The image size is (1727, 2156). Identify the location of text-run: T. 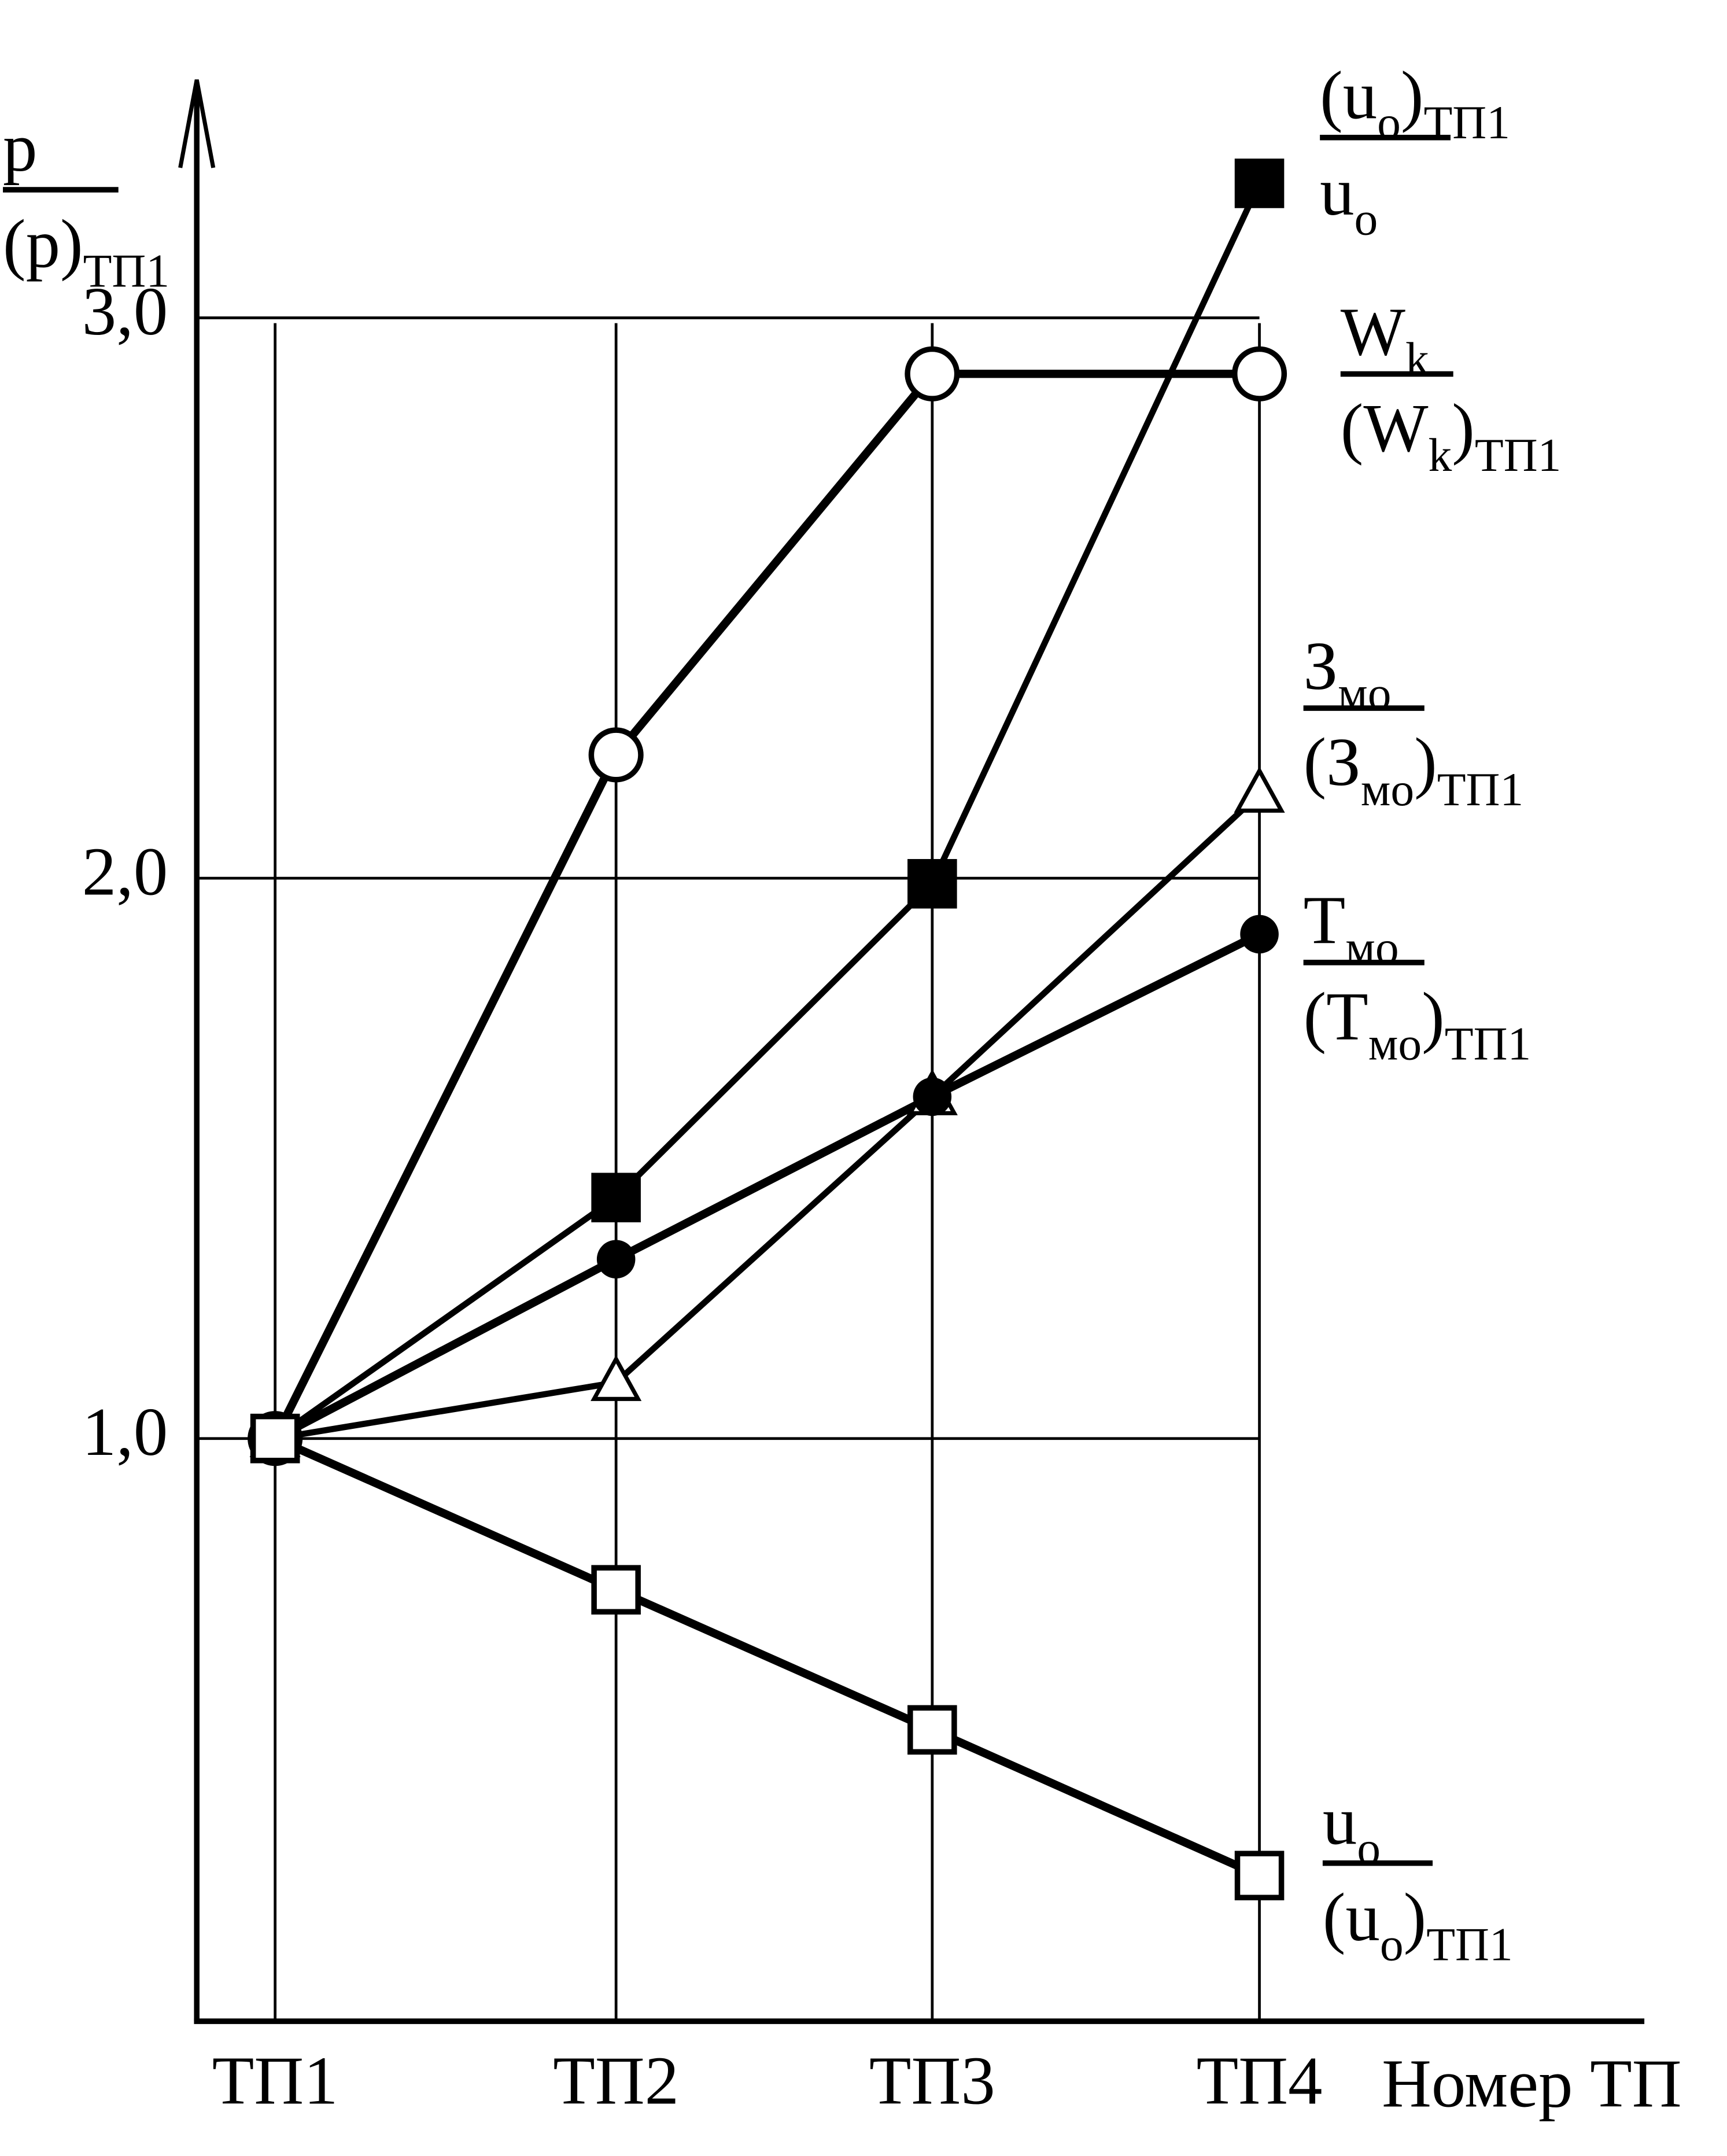
(1325, 920).